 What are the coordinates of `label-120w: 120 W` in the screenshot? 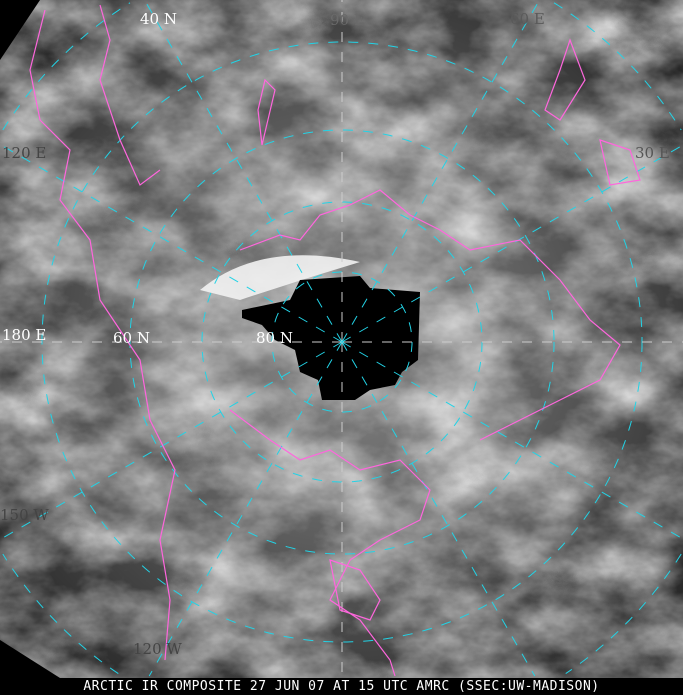 It's located at (157, 649).